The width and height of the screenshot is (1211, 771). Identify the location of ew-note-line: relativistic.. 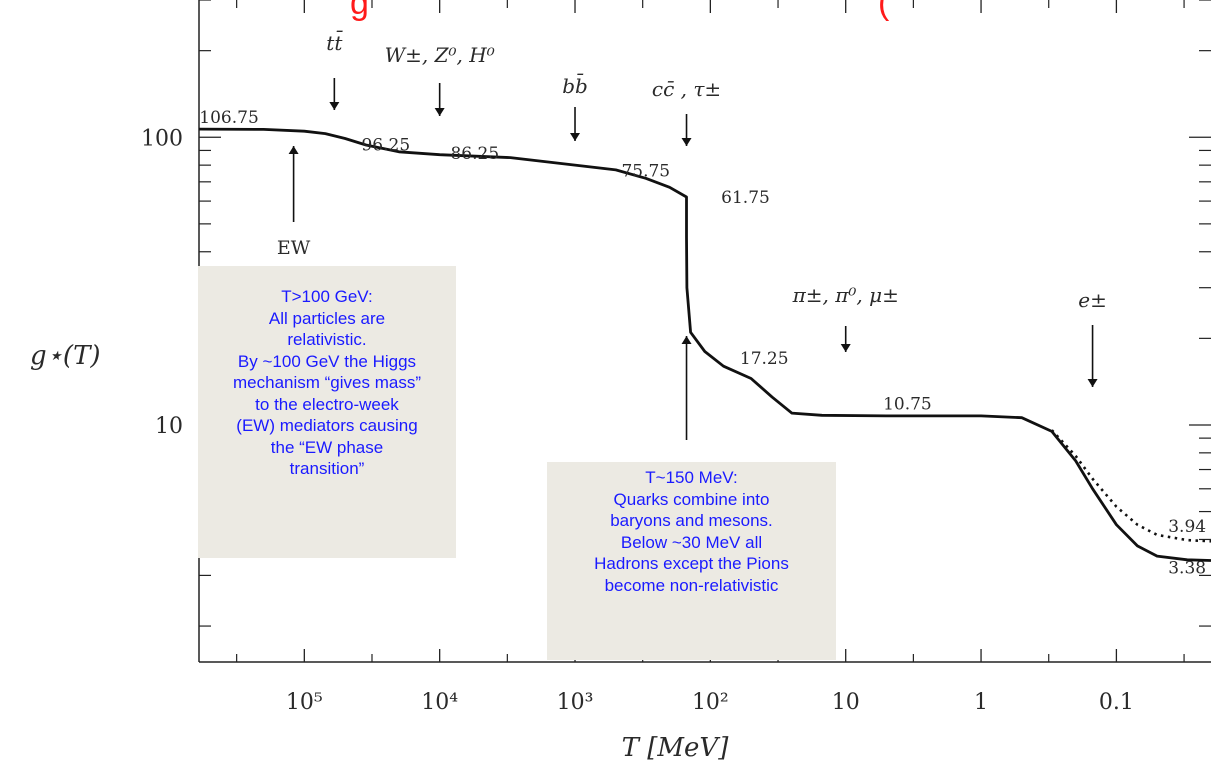
(327, 339).